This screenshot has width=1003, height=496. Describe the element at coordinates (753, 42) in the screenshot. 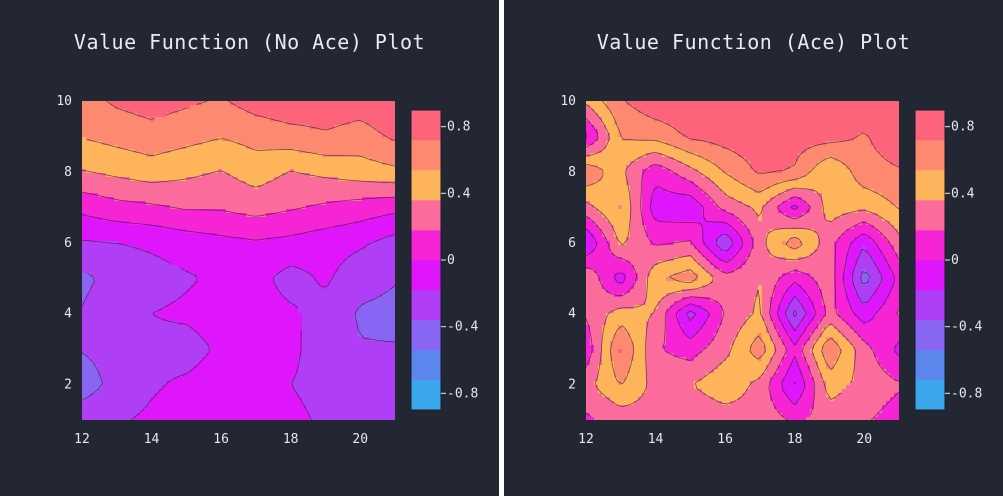

I see `chart-title: Value Function (Ace) Plot` at that location.